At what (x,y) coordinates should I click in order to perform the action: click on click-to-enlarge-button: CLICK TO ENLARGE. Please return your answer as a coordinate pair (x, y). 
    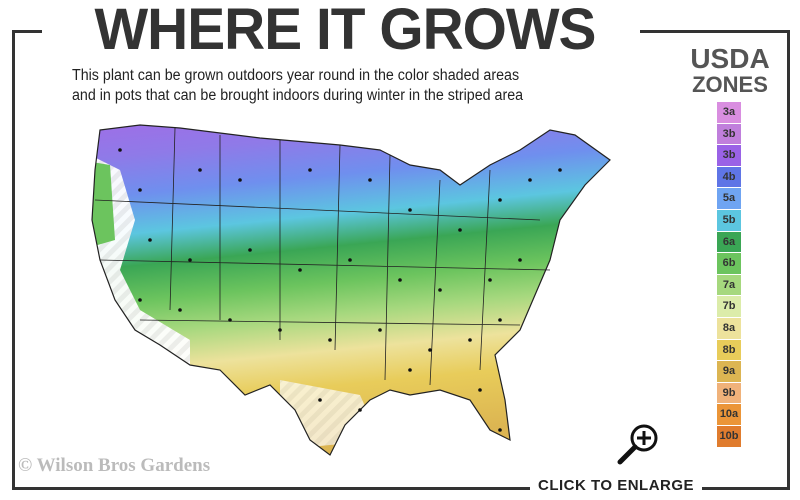
    Looking at the image, I should click on (616, 485).